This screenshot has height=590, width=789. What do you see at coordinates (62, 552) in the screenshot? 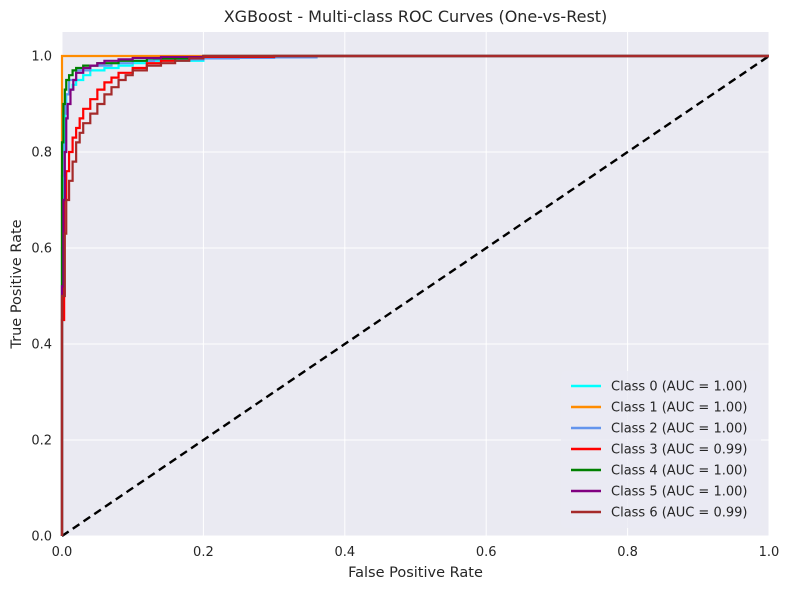
I see `x-tick-label: 0.0` at bounding box center [62, 552].